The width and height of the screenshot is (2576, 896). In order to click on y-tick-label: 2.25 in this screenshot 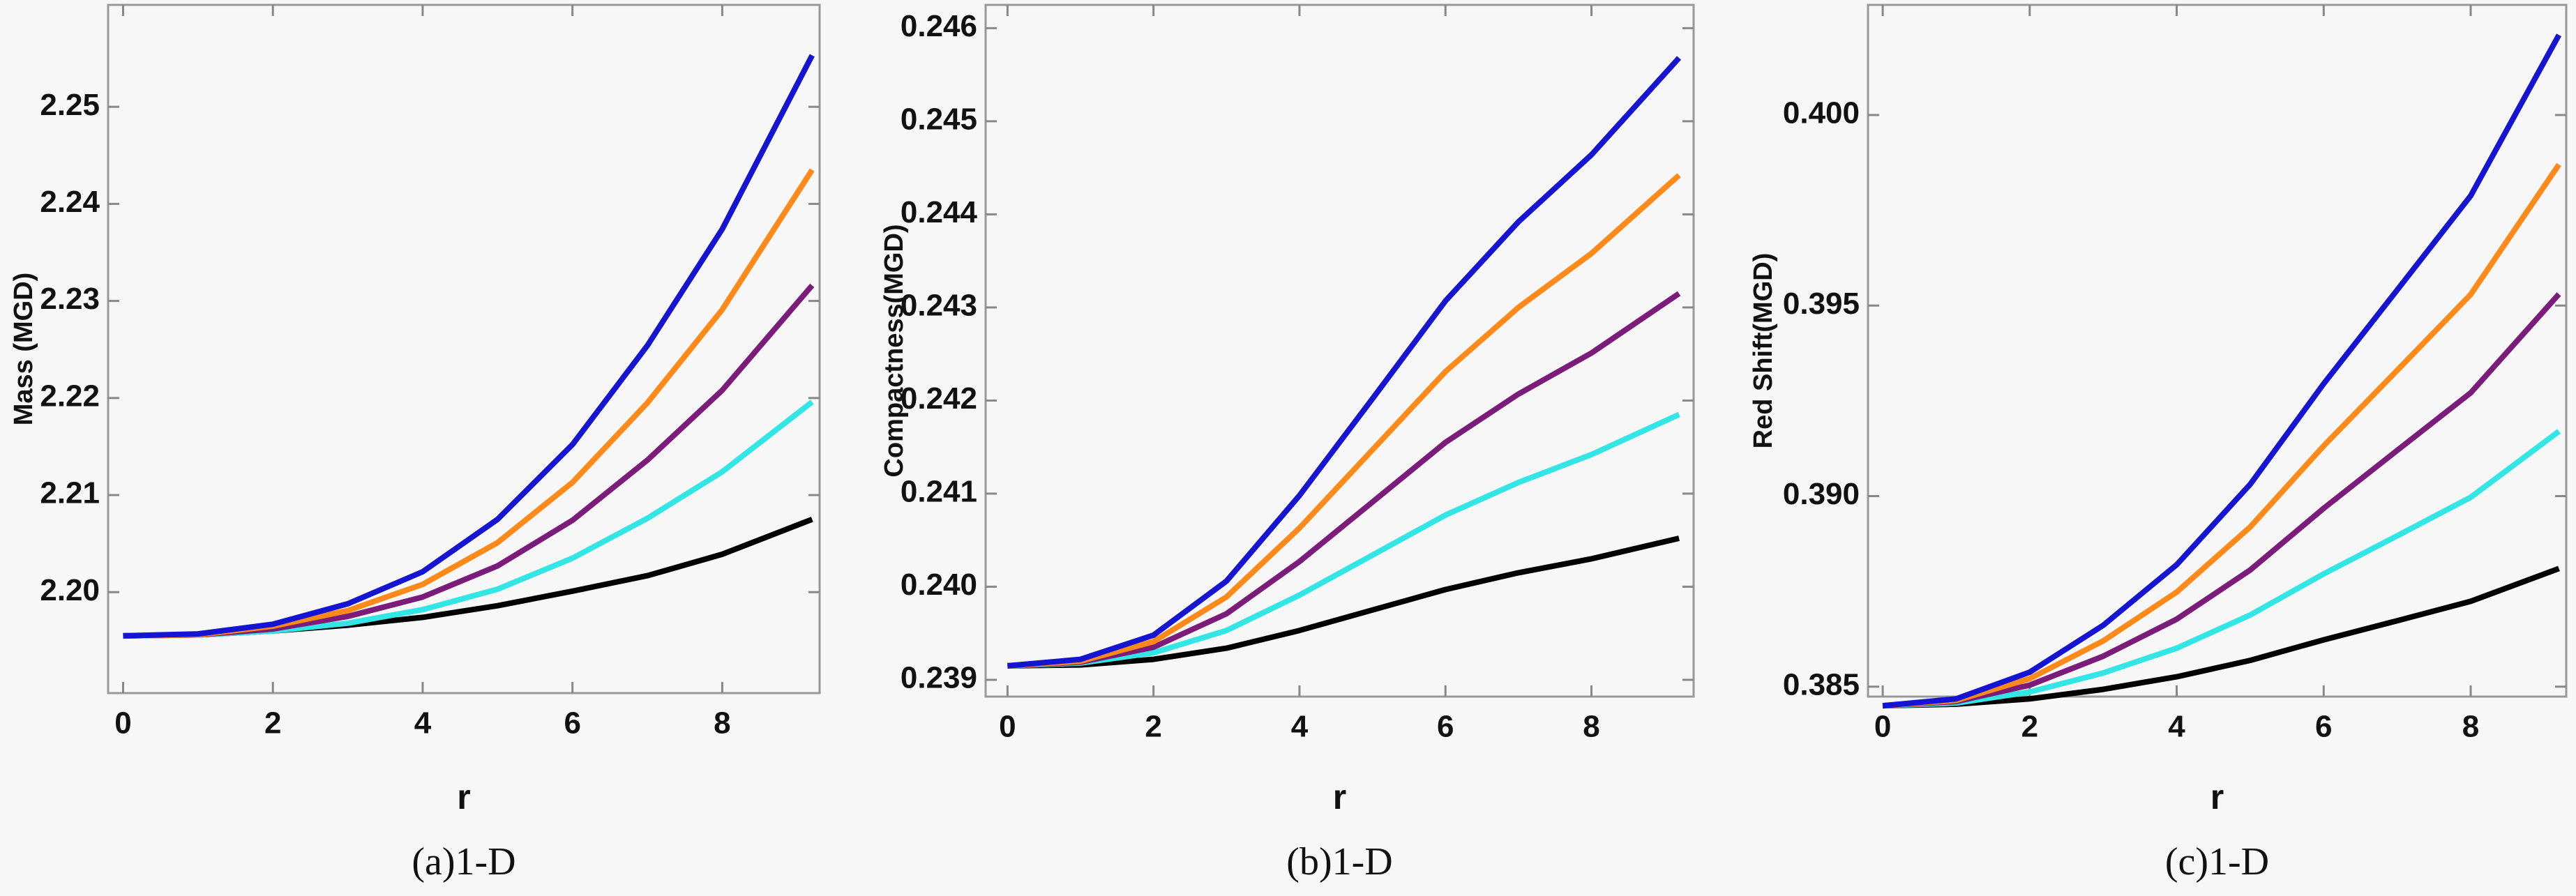, I will do `click(70, 105)`.